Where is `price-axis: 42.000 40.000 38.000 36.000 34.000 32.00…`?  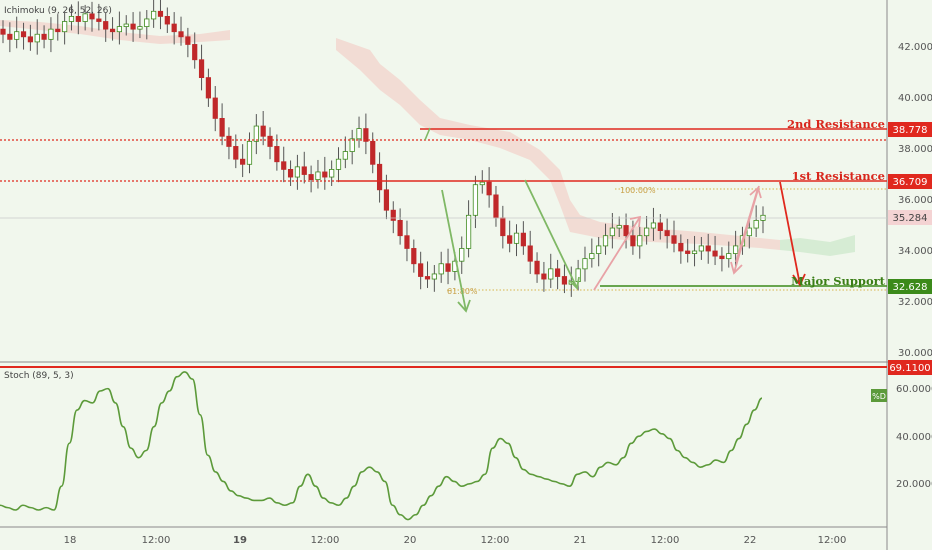 price-axis: 42.000 40.000 38.000 36.000 34.000 32.00… is located at coordinates (915, 200).